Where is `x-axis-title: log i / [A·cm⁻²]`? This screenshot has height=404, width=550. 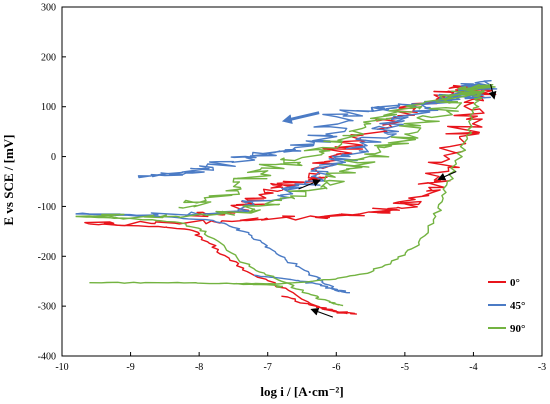
x-axis-title: log i / [A·cm⁻²] is located at coordinates (301, 391).